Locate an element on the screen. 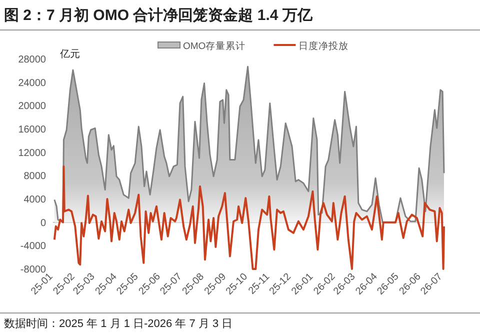 This screenshot has width=480, height=334. y-axis-title: 亿元 is located at coordinates (69, 54).